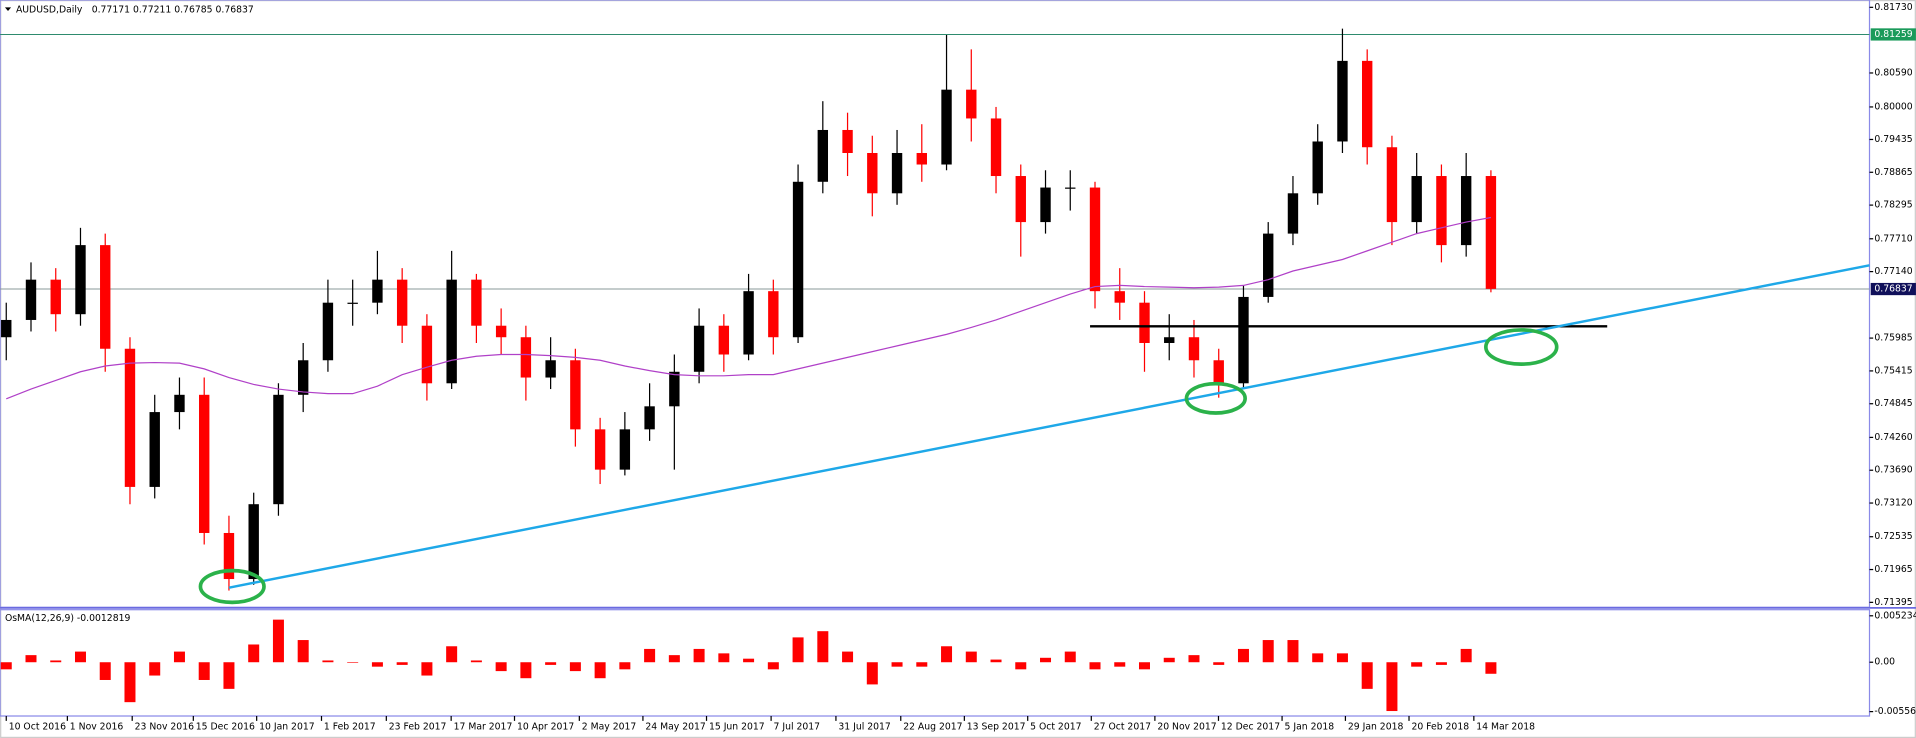  What do you see at coordinates (1440, 727) in the screenshot?
I see `x-tick-label: 20 Feb 2018` at bounding box center [1440, 727].